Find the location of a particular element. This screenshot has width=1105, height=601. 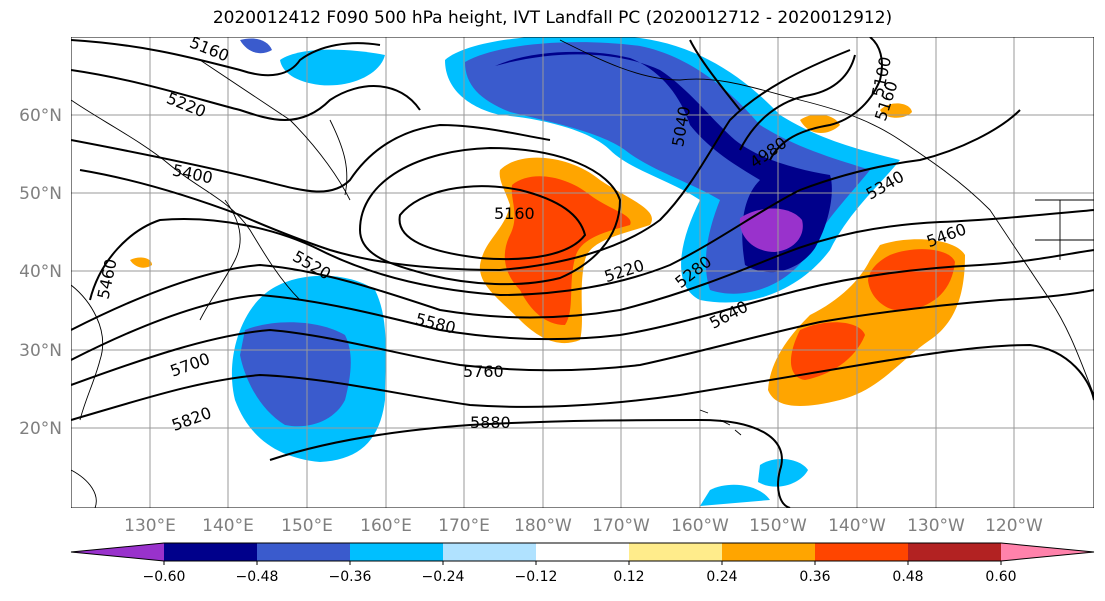

colorbar-level-label: 0.60 is located at coordinates (1000, 577).